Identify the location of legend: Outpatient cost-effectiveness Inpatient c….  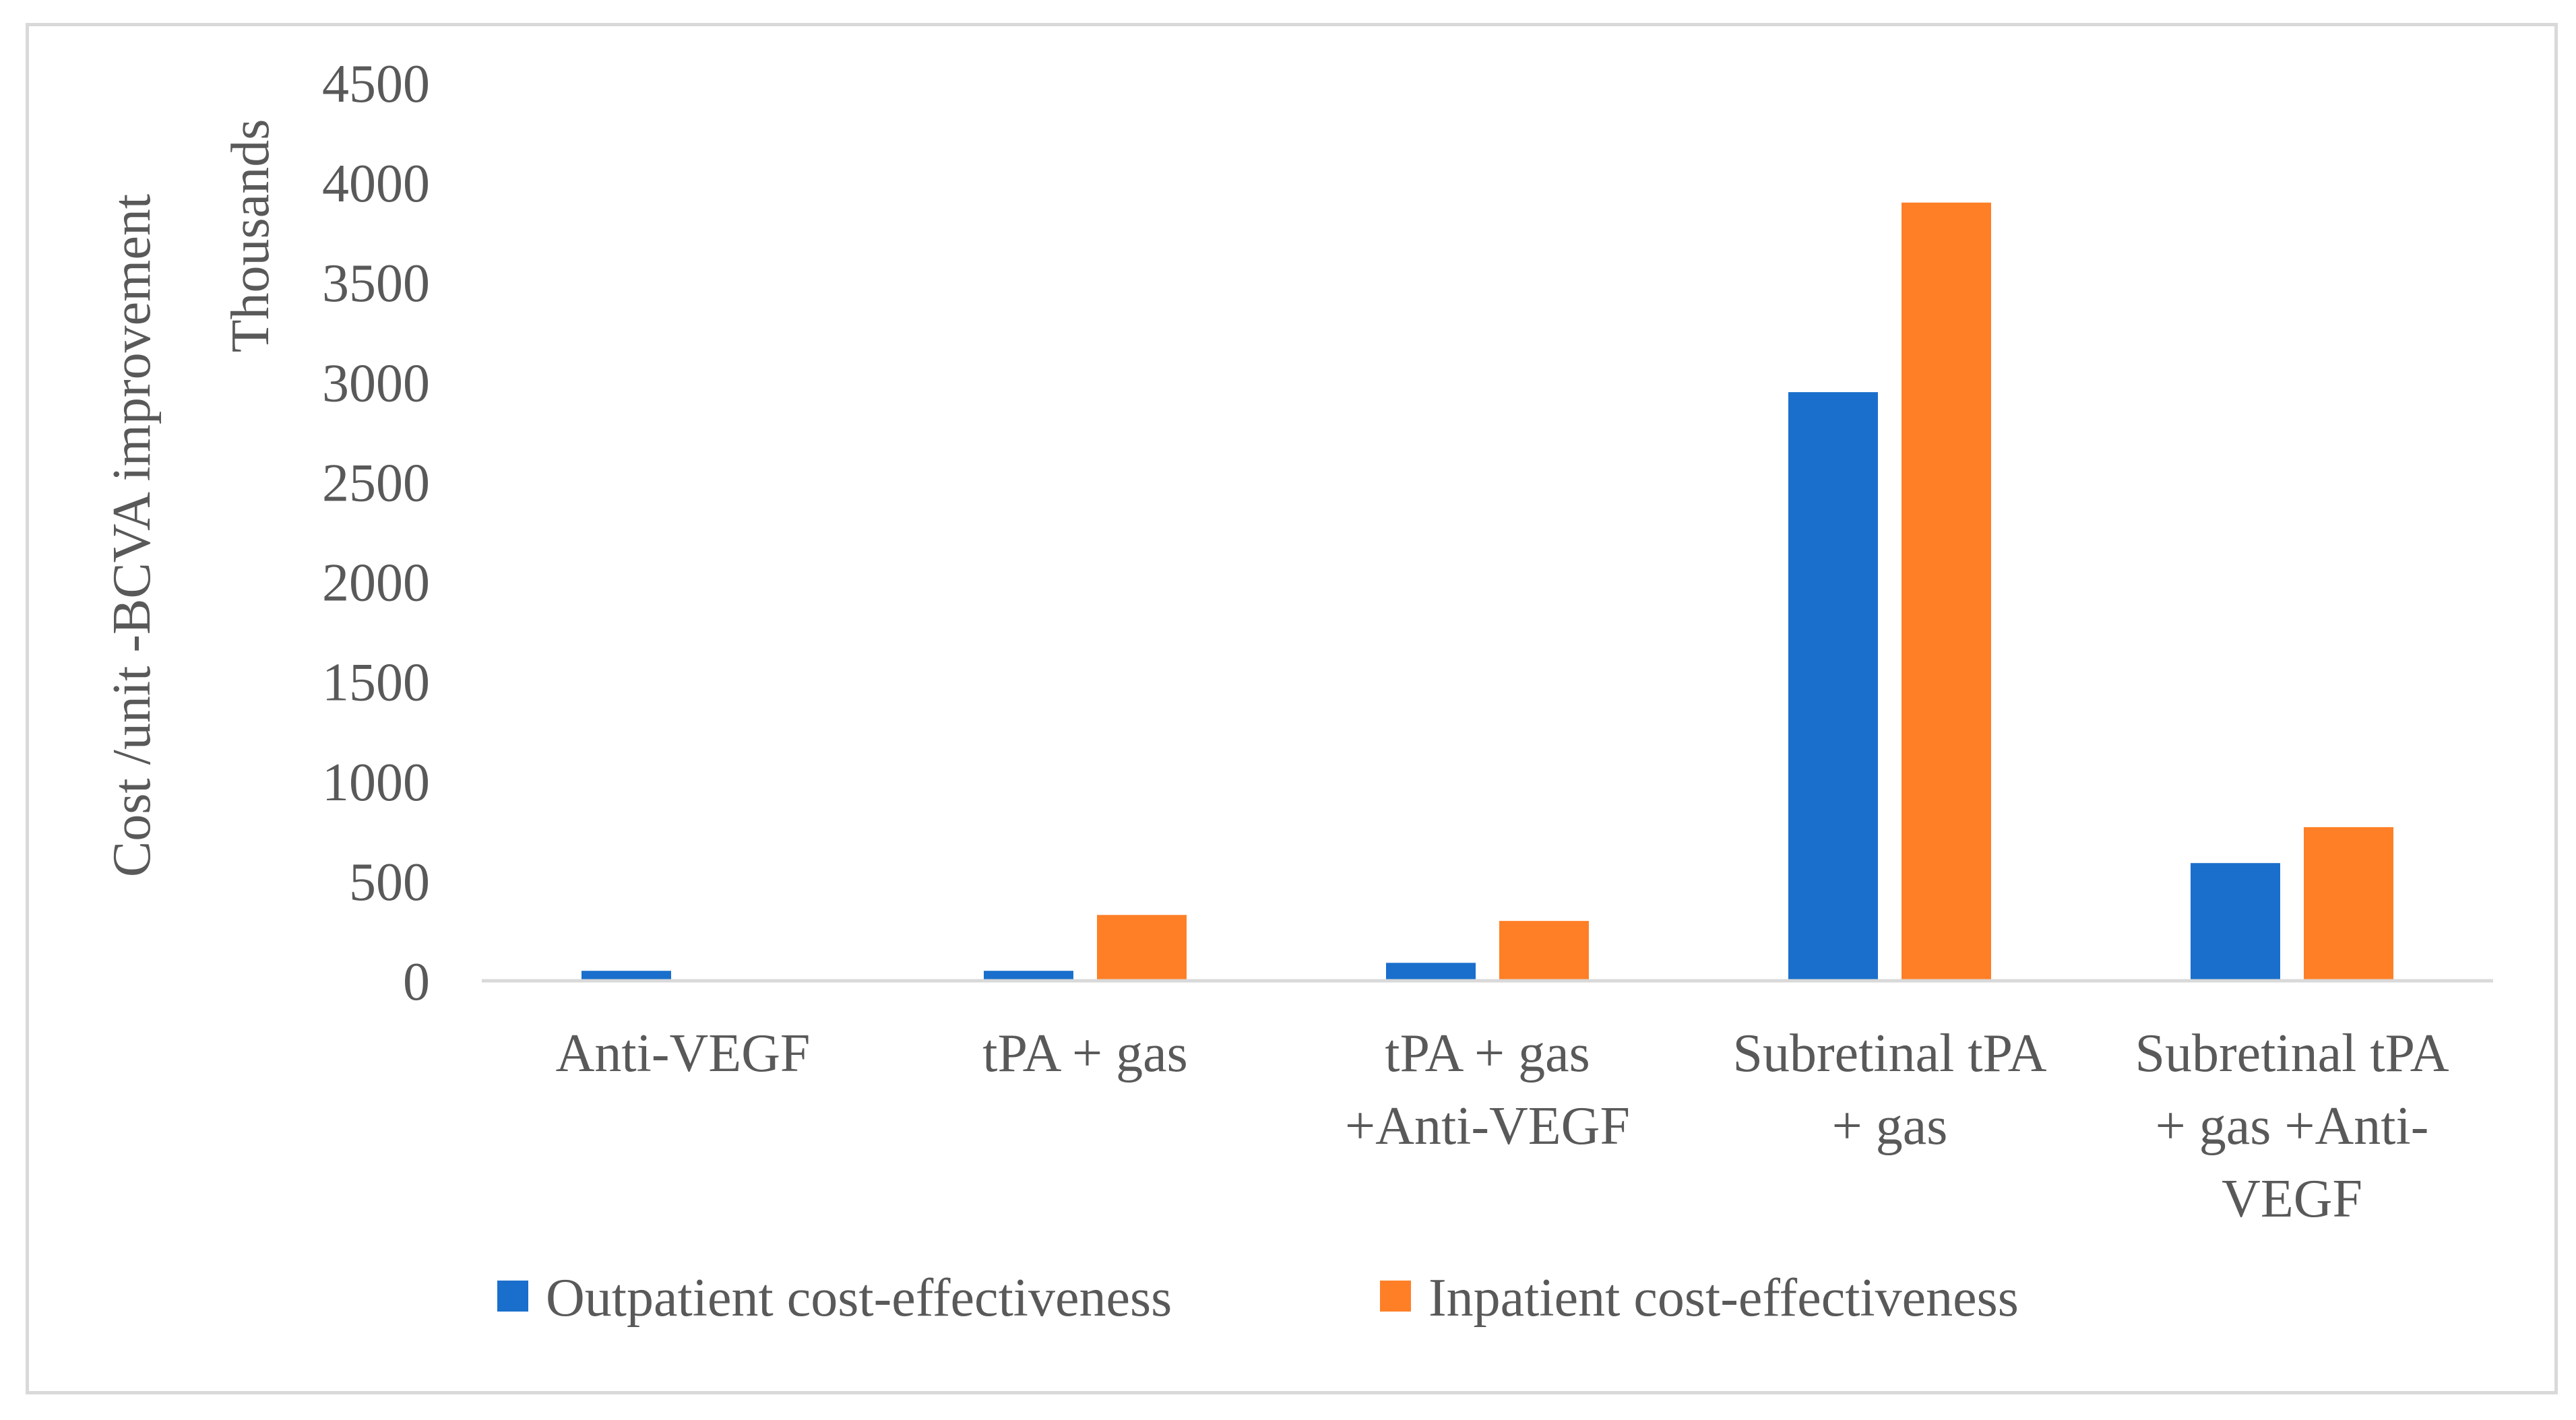
(1258, 1298).